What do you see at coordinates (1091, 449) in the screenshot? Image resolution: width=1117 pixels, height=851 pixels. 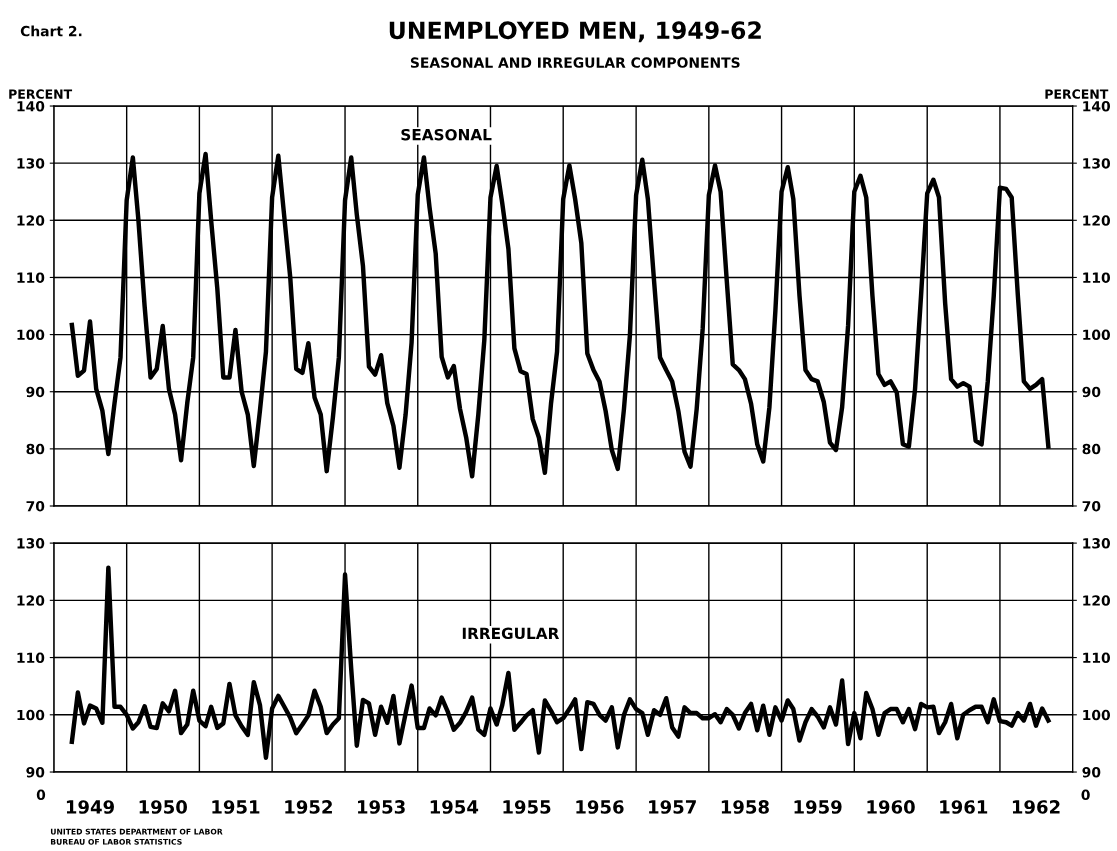 I see `y2-tick-label: 80` at bounding box center [1091, 449].